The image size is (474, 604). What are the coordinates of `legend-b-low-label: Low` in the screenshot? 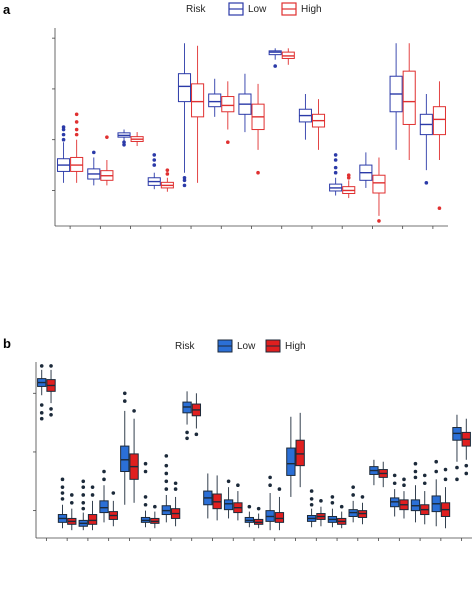 It's located at (246, 346).